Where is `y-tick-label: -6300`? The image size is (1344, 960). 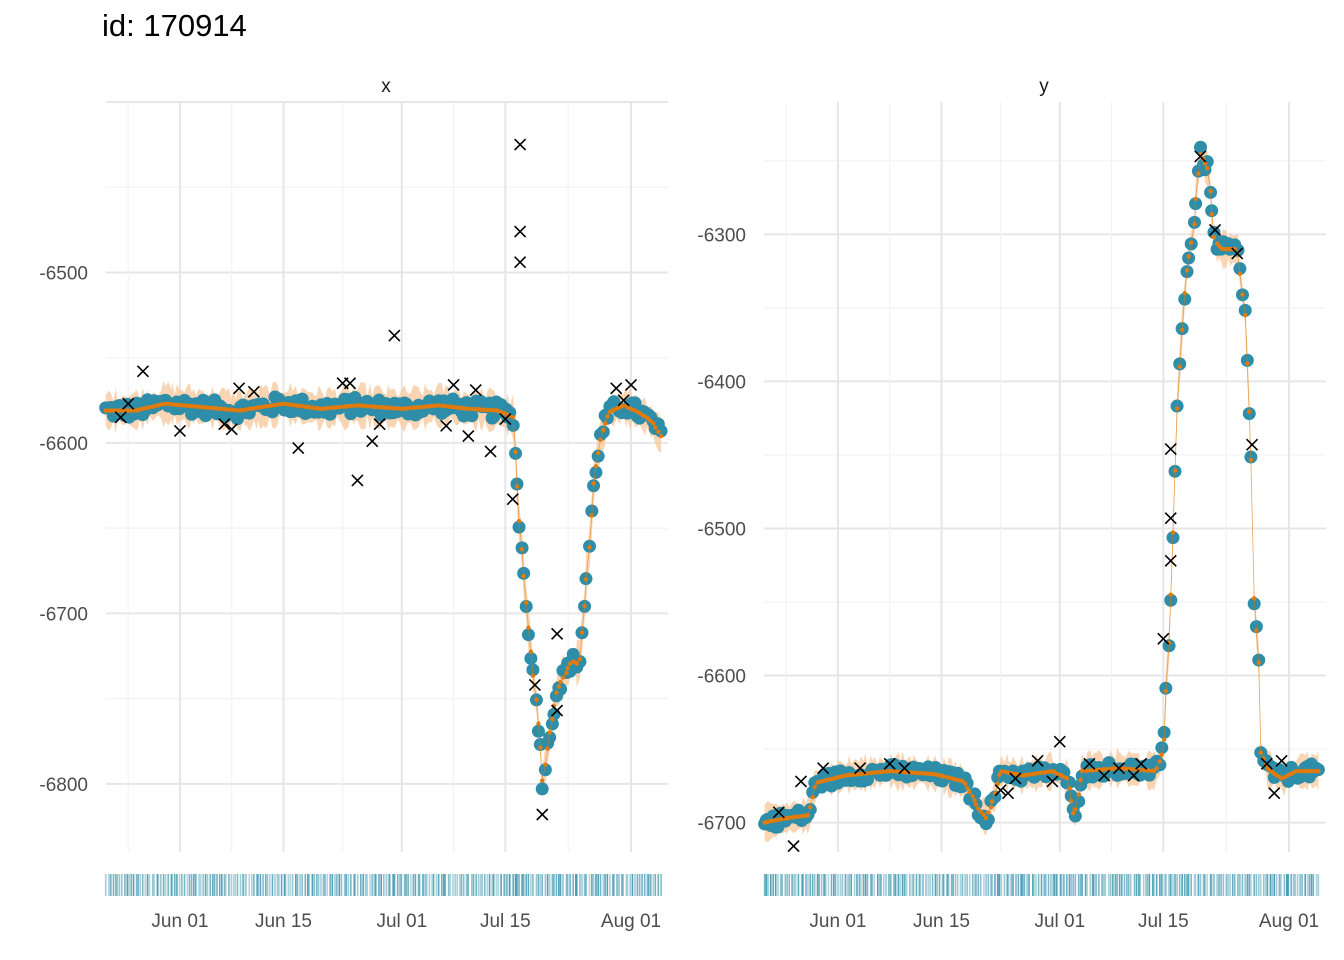 y-tick-label: -6300 is located at coordinates (721, 235).